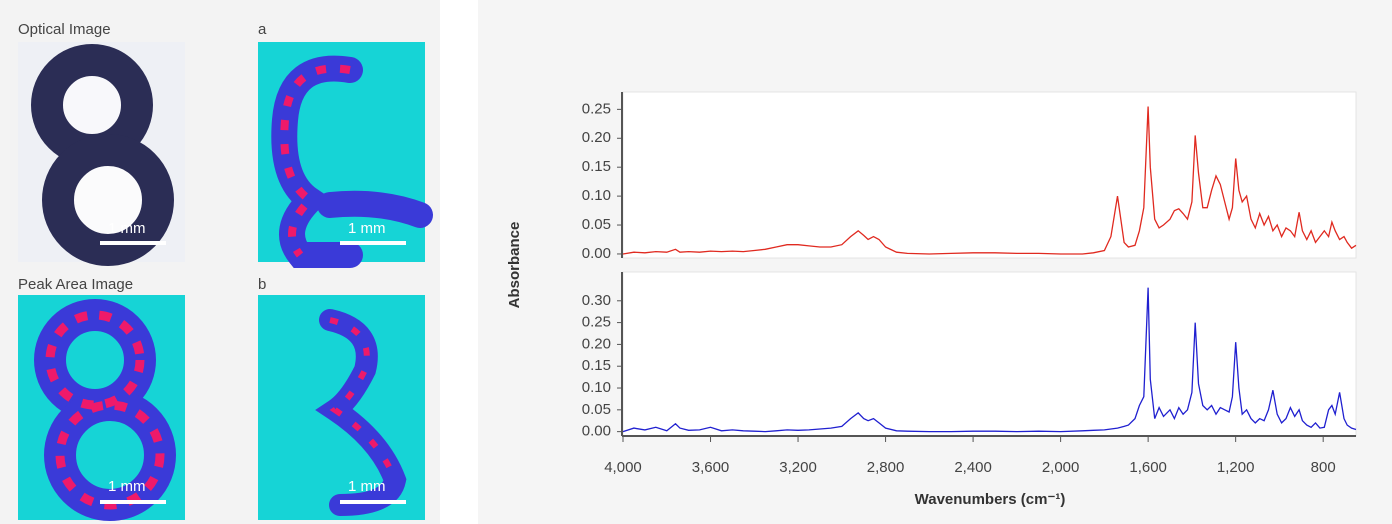  I want to click on x-tick-label: 3,600, so click(711, 467).